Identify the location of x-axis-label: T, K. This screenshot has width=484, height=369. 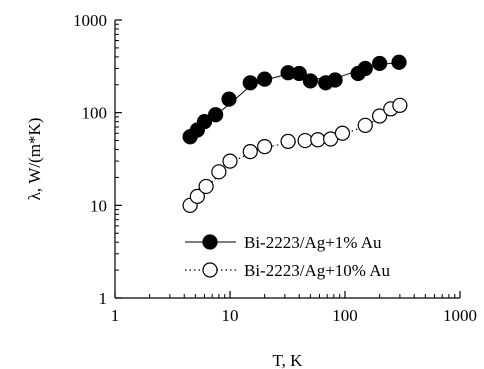
(288, 360).